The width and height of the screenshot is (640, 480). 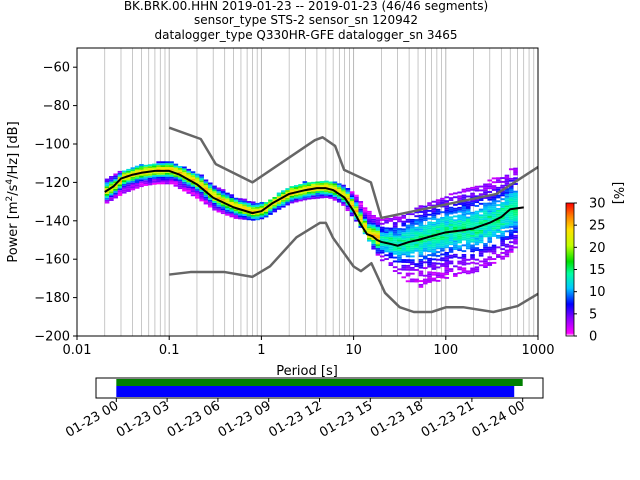 What do you see at coordinates (52, 298) in the screenshot?
I see `y-tick-label: −180` at bounding box center [52, 298].